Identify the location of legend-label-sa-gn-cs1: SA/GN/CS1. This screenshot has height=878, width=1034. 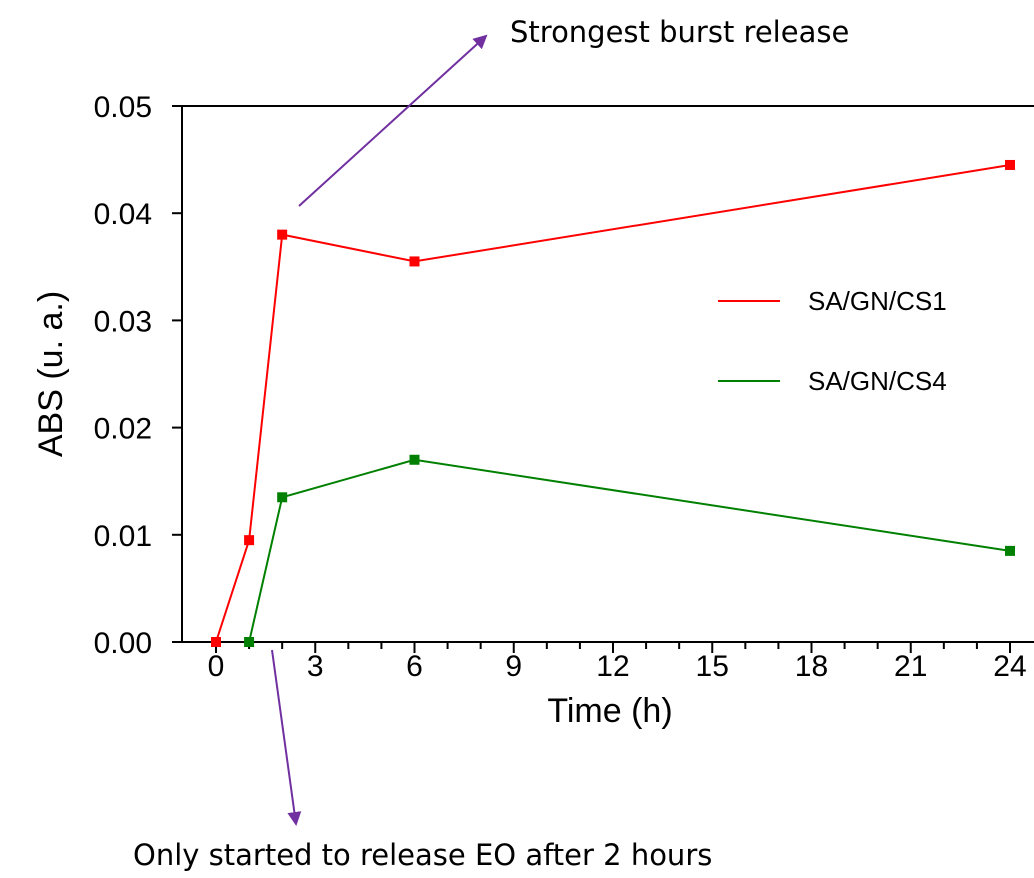
(877, 301).